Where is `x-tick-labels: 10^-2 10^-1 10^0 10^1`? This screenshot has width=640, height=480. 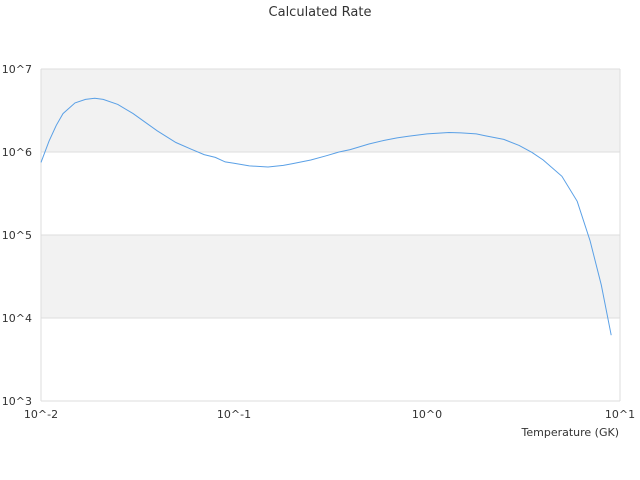
x-tick-labels: 10^-2 10^-1 10^0 10^1 is located at coordinates (329, 414).